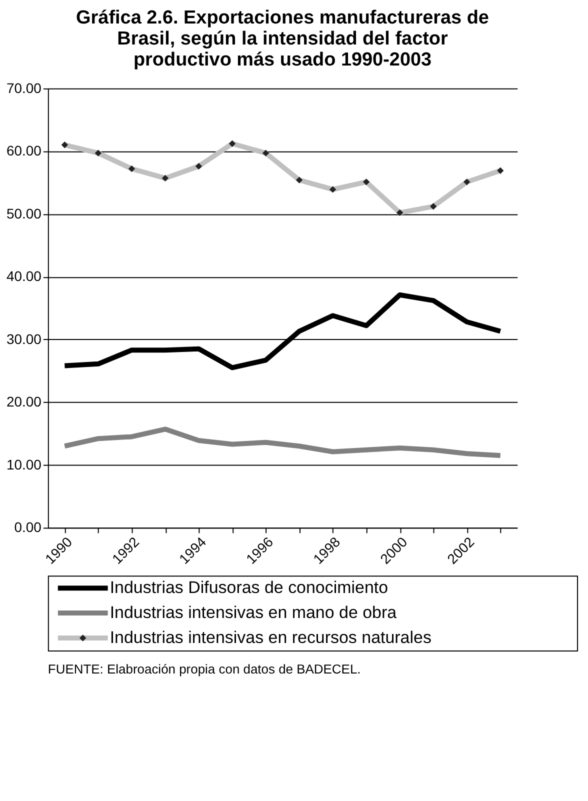  I want to click on y-tick-label: 60.00, so click(24, 150).